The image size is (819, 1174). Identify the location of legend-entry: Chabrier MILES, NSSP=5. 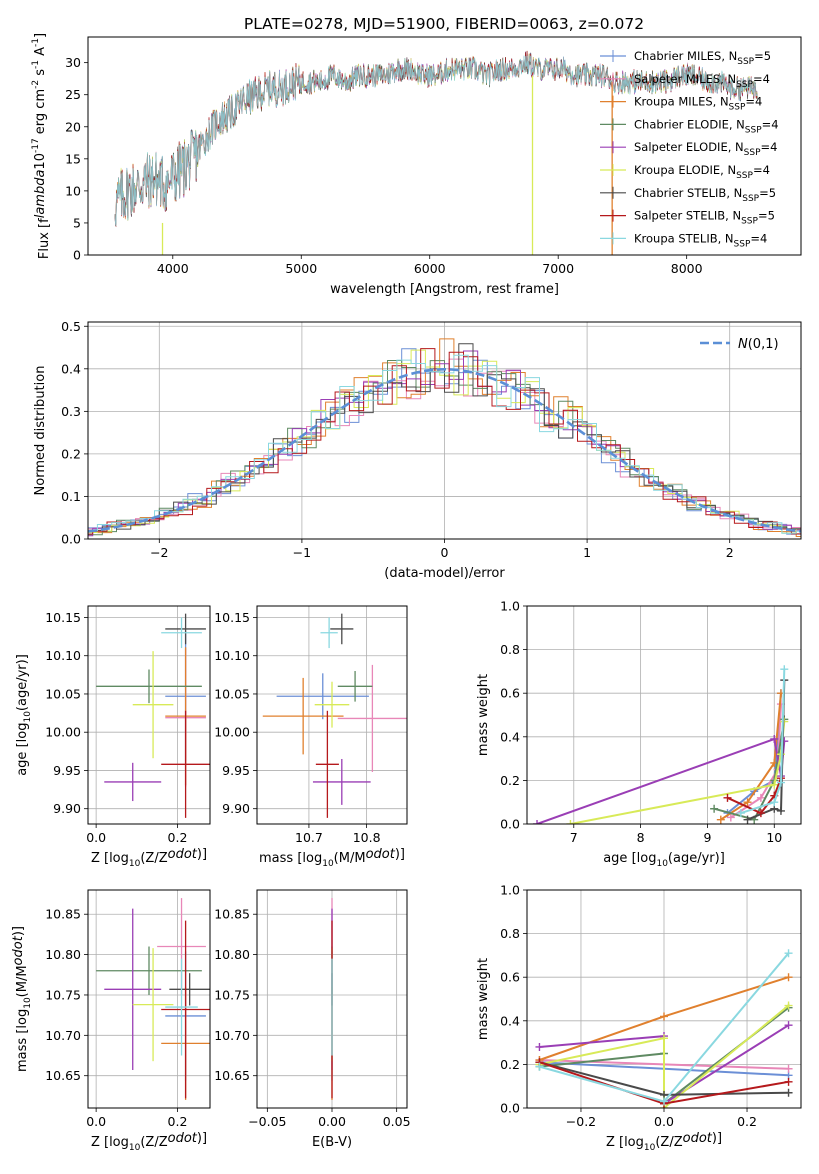
(702, 58).